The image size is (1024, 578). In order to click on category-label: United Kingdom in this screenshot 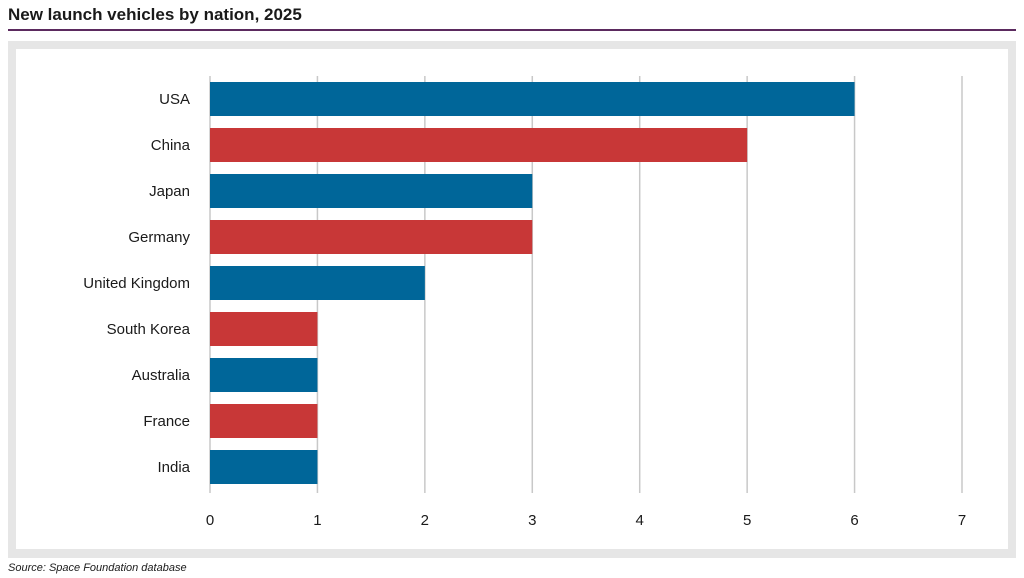, I will do `click(136, 283)`.